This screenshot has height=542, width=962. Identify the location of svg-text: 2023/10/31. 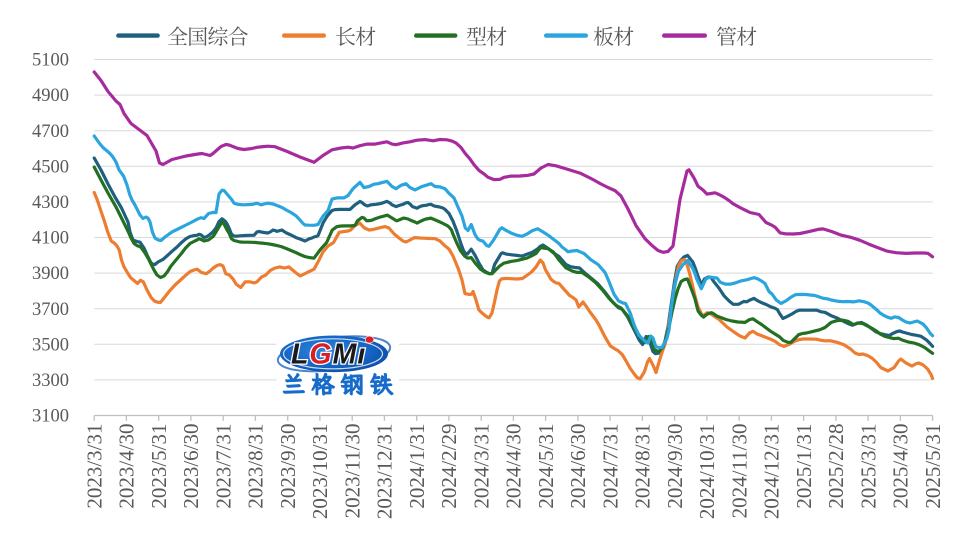
(320, 472).